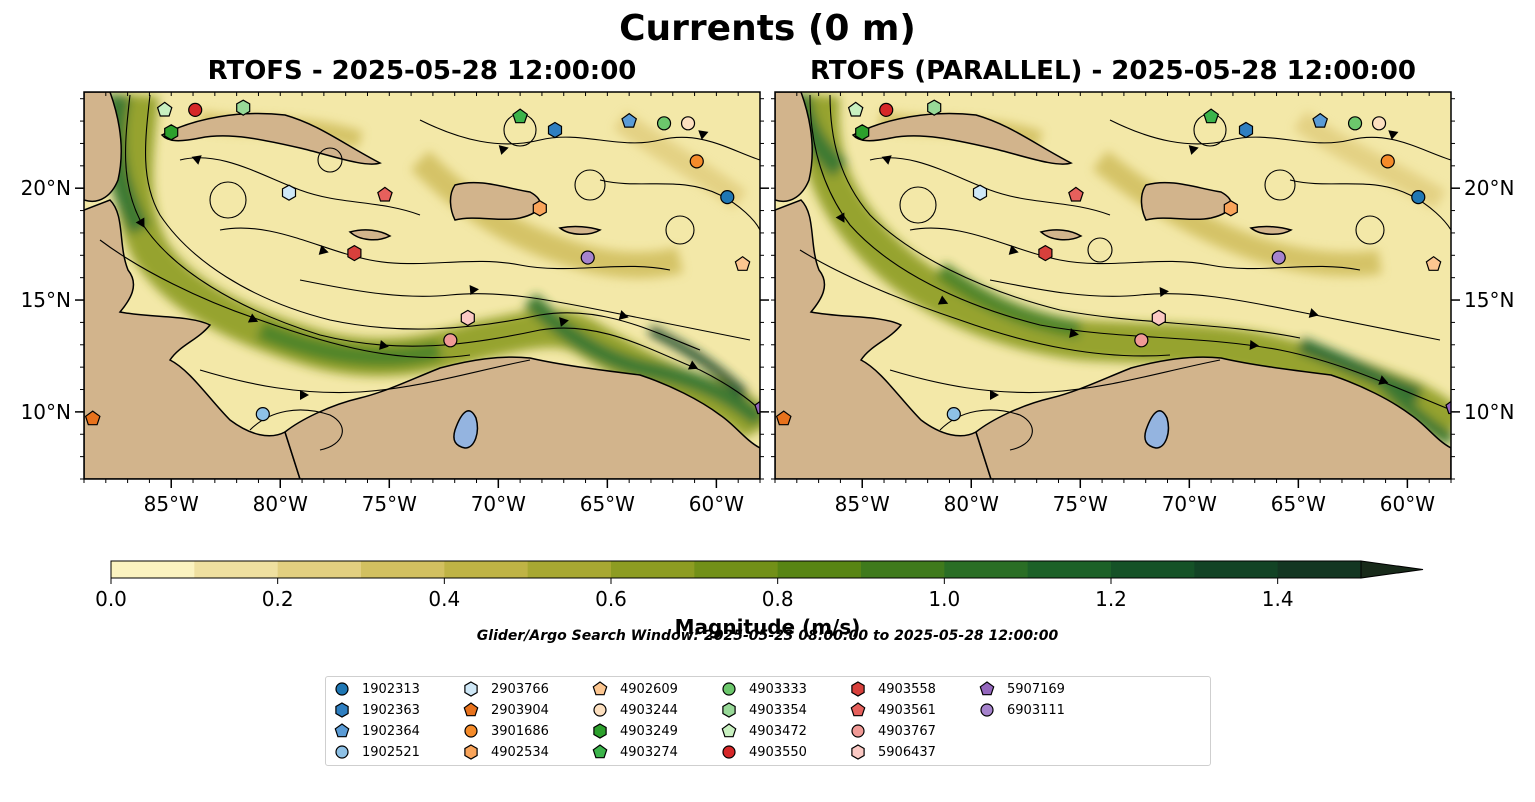 This screenshot has height=802, width=1535. Describe the element at coordinates (649, 710) in the screenshot. I see `legend-label: 4903244` at that location.